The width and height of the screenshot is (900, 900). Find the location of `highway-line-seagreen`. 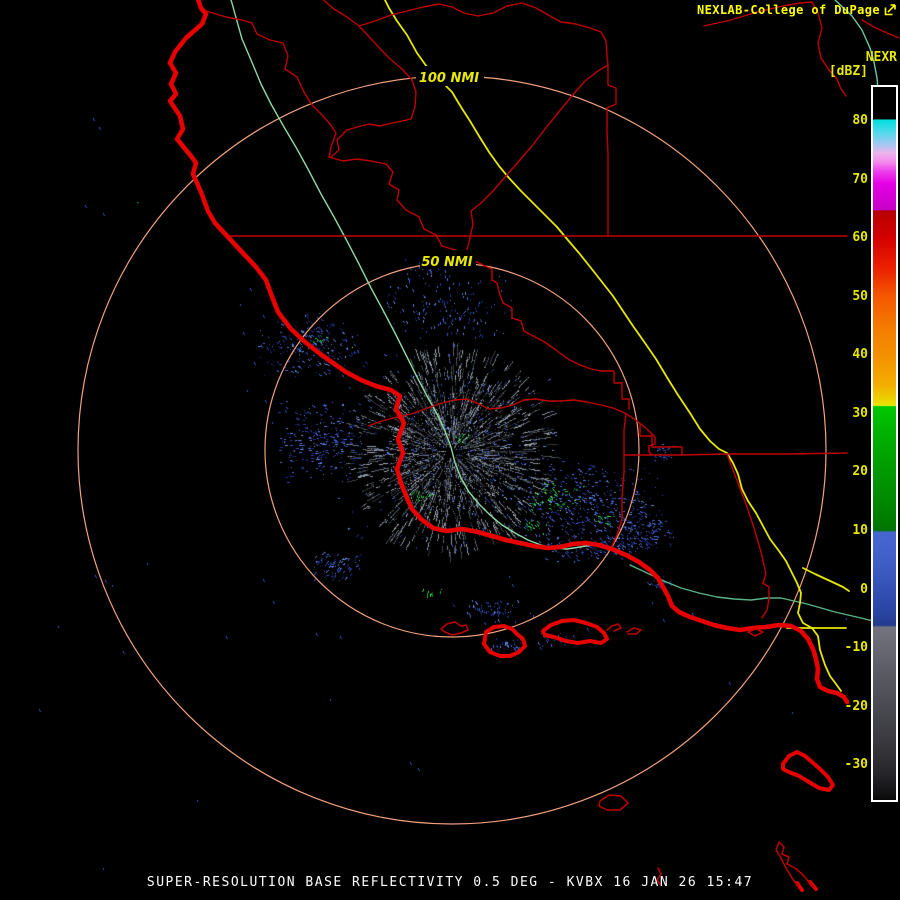

highway-line-seagreen is located at coordinates (751, 593).